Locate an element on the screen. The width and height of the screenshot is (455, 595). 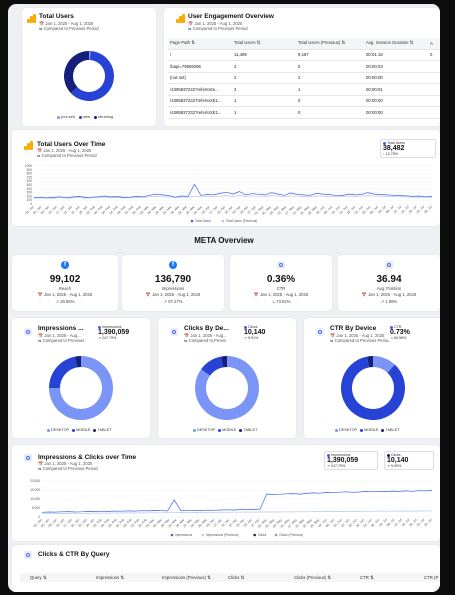
x-tick-label: 09. May is located at coordinates (274, 210).